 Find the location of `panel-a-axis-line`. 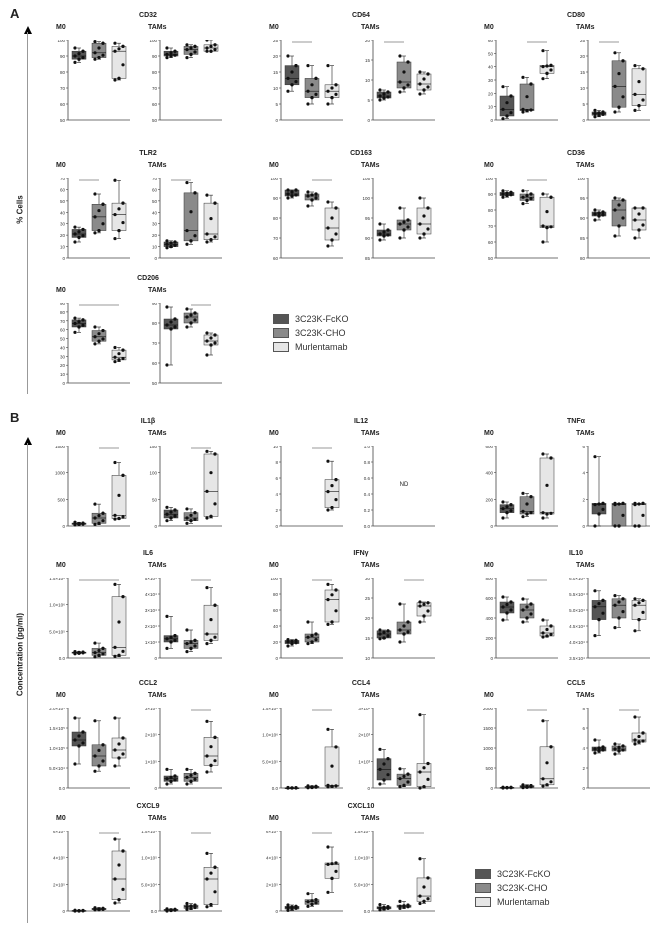

panel-a-axis-line is located at coordinates (27, 213).